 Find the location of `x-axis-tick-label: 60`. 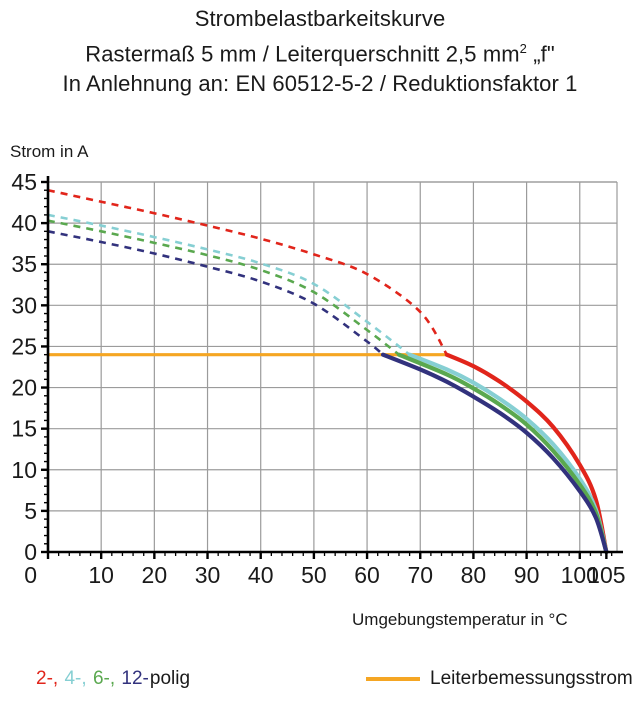

x-axis-tick-label: 60 is located at coordinates (367, 575).